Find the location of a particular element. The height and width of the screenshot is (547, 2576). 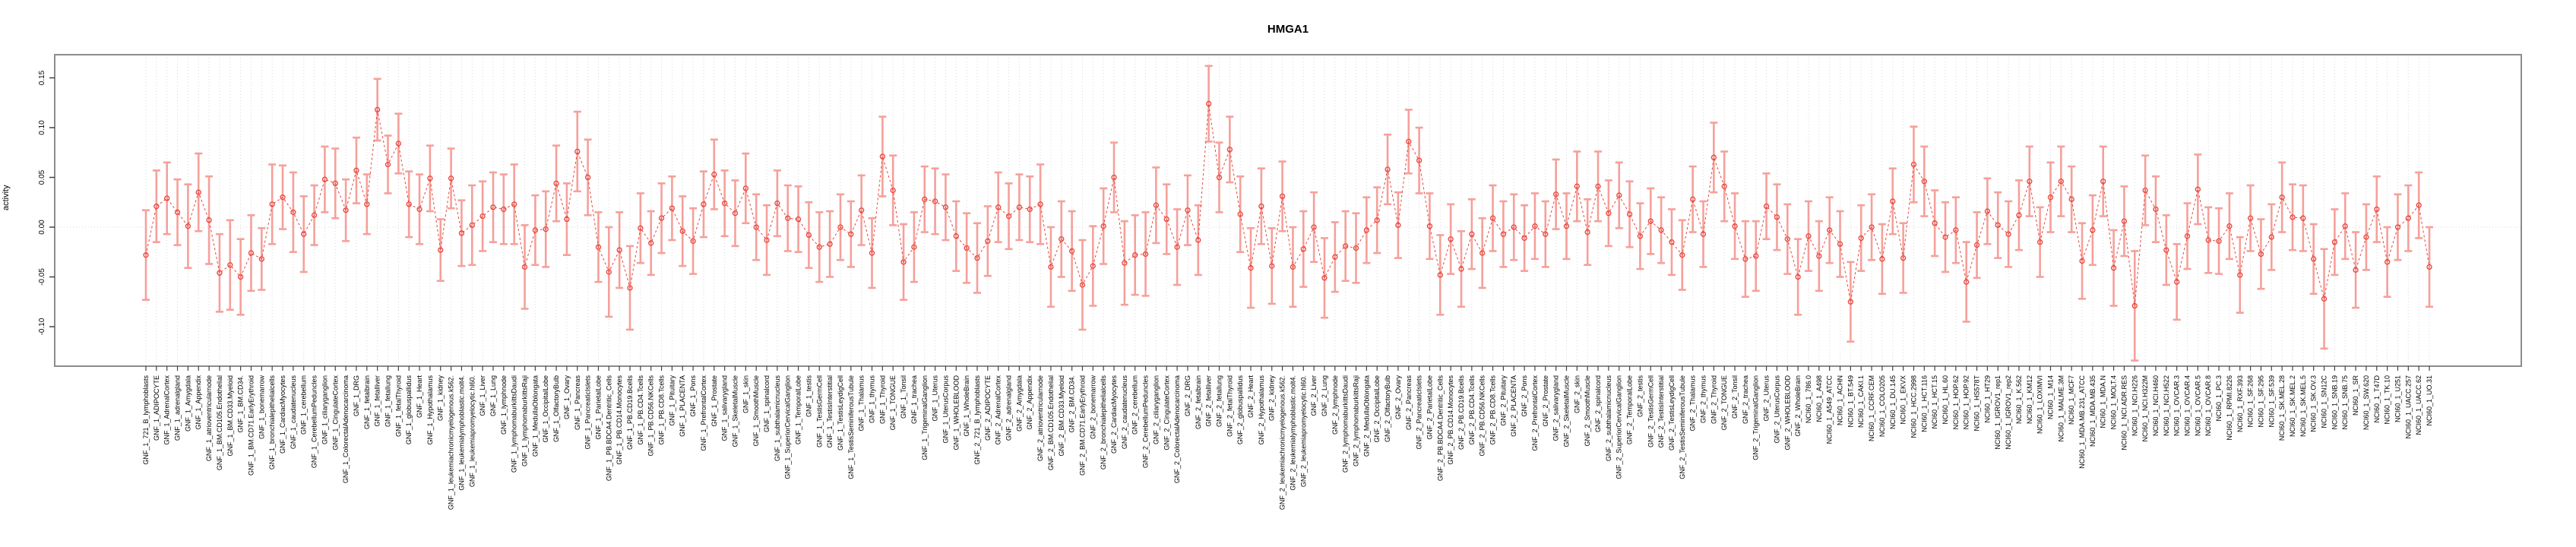

x-tick-label: GNF_2_atrioventricularnode is located at coordinates (1040, 418).